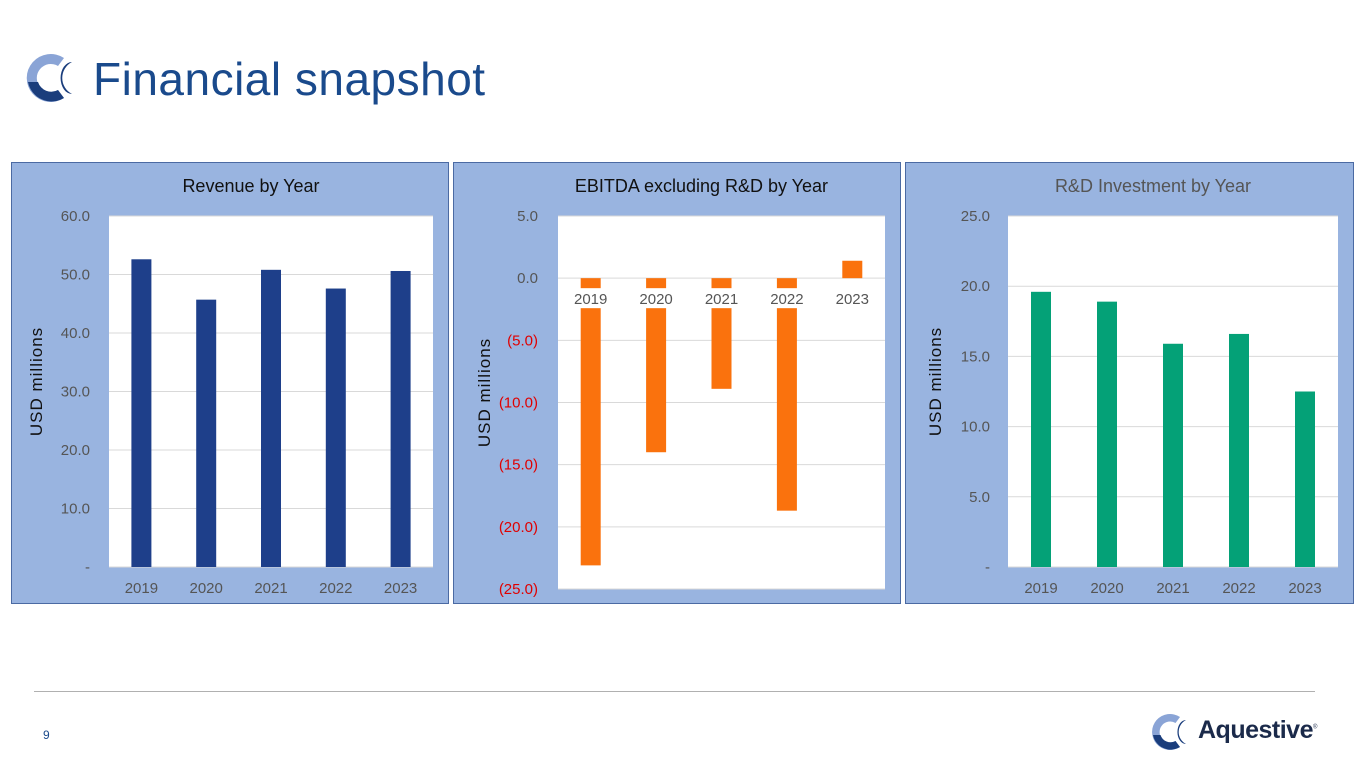 This screenshot has height=768, width=1365. I want to click on rnd-x-tick-label: 2022, so click(1238, 588).